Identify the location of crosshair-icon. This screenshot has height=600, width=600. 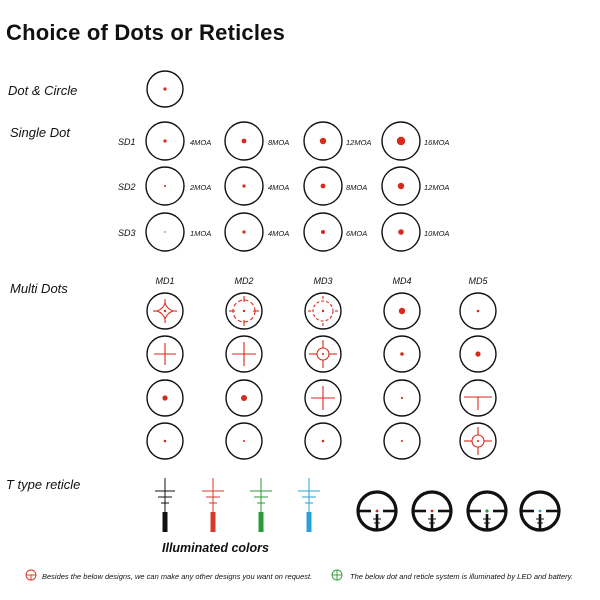
(337, 575).